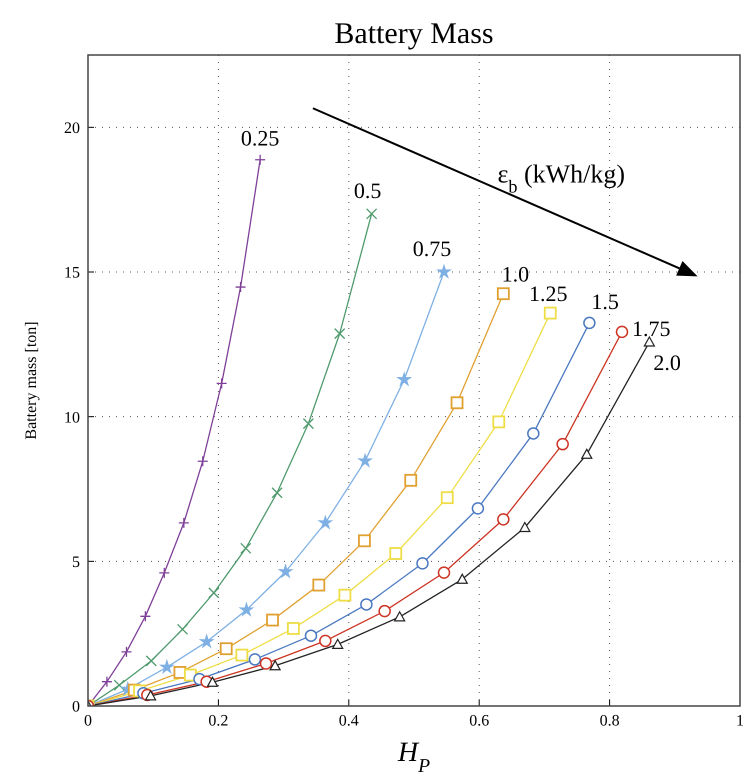 This screenshot has height=779, width=746. Describe the element at coordinates (479, 721) in the screenshot. I see `x-tick-label: 0.6` at that location.